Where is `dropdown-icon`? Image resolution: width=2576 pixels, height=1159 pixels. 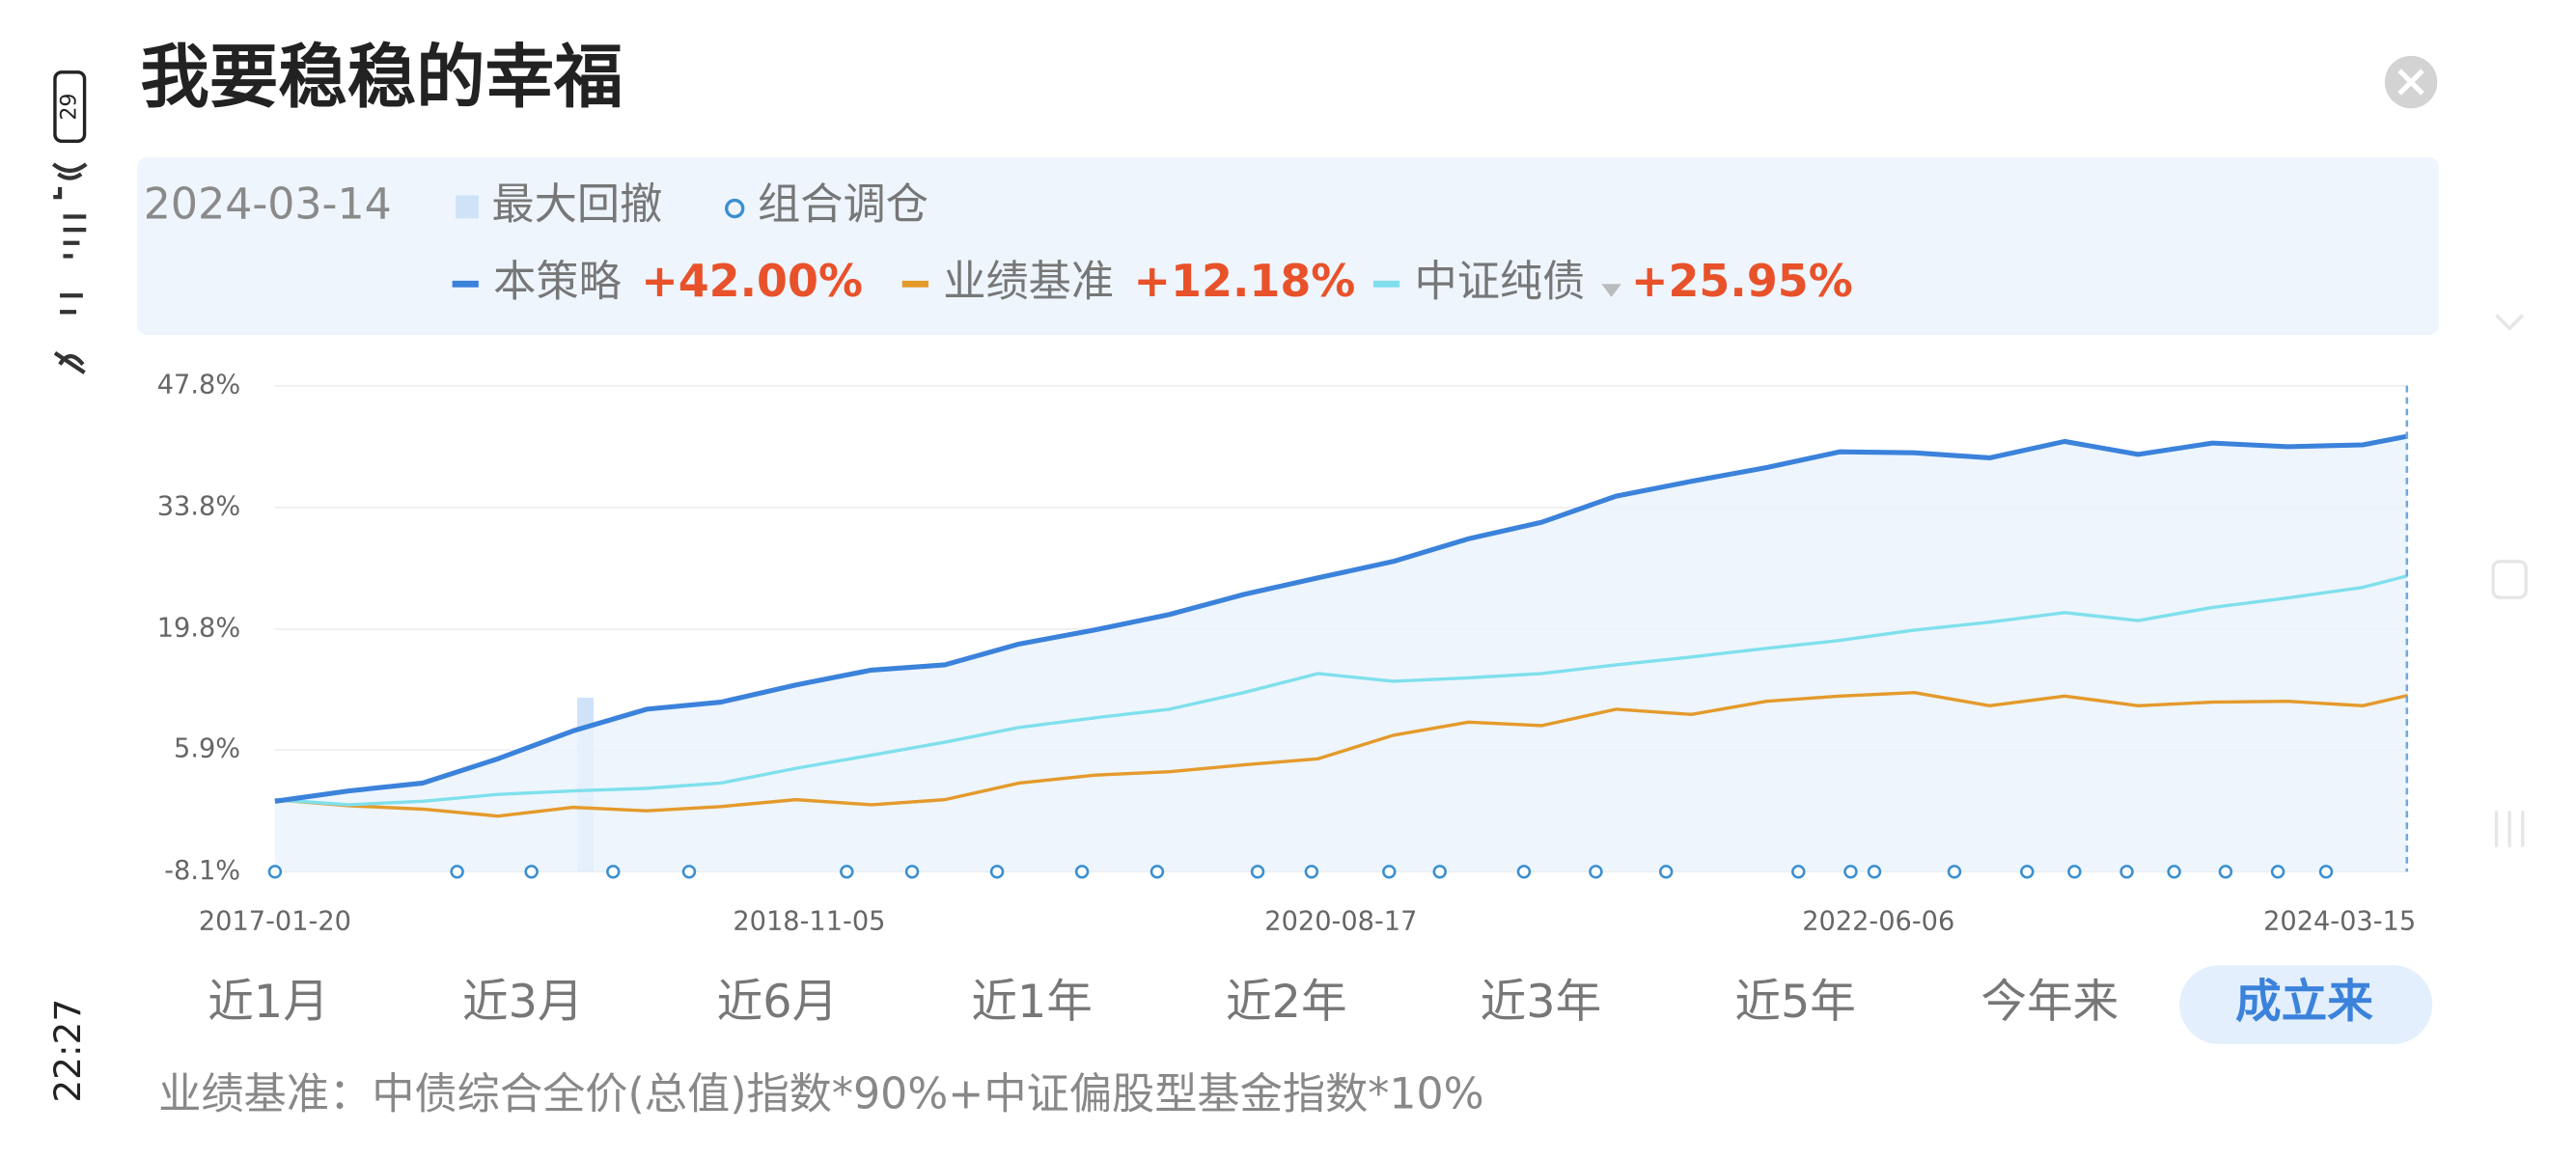
dropdown-icon is located at coordinates (1611, 290).